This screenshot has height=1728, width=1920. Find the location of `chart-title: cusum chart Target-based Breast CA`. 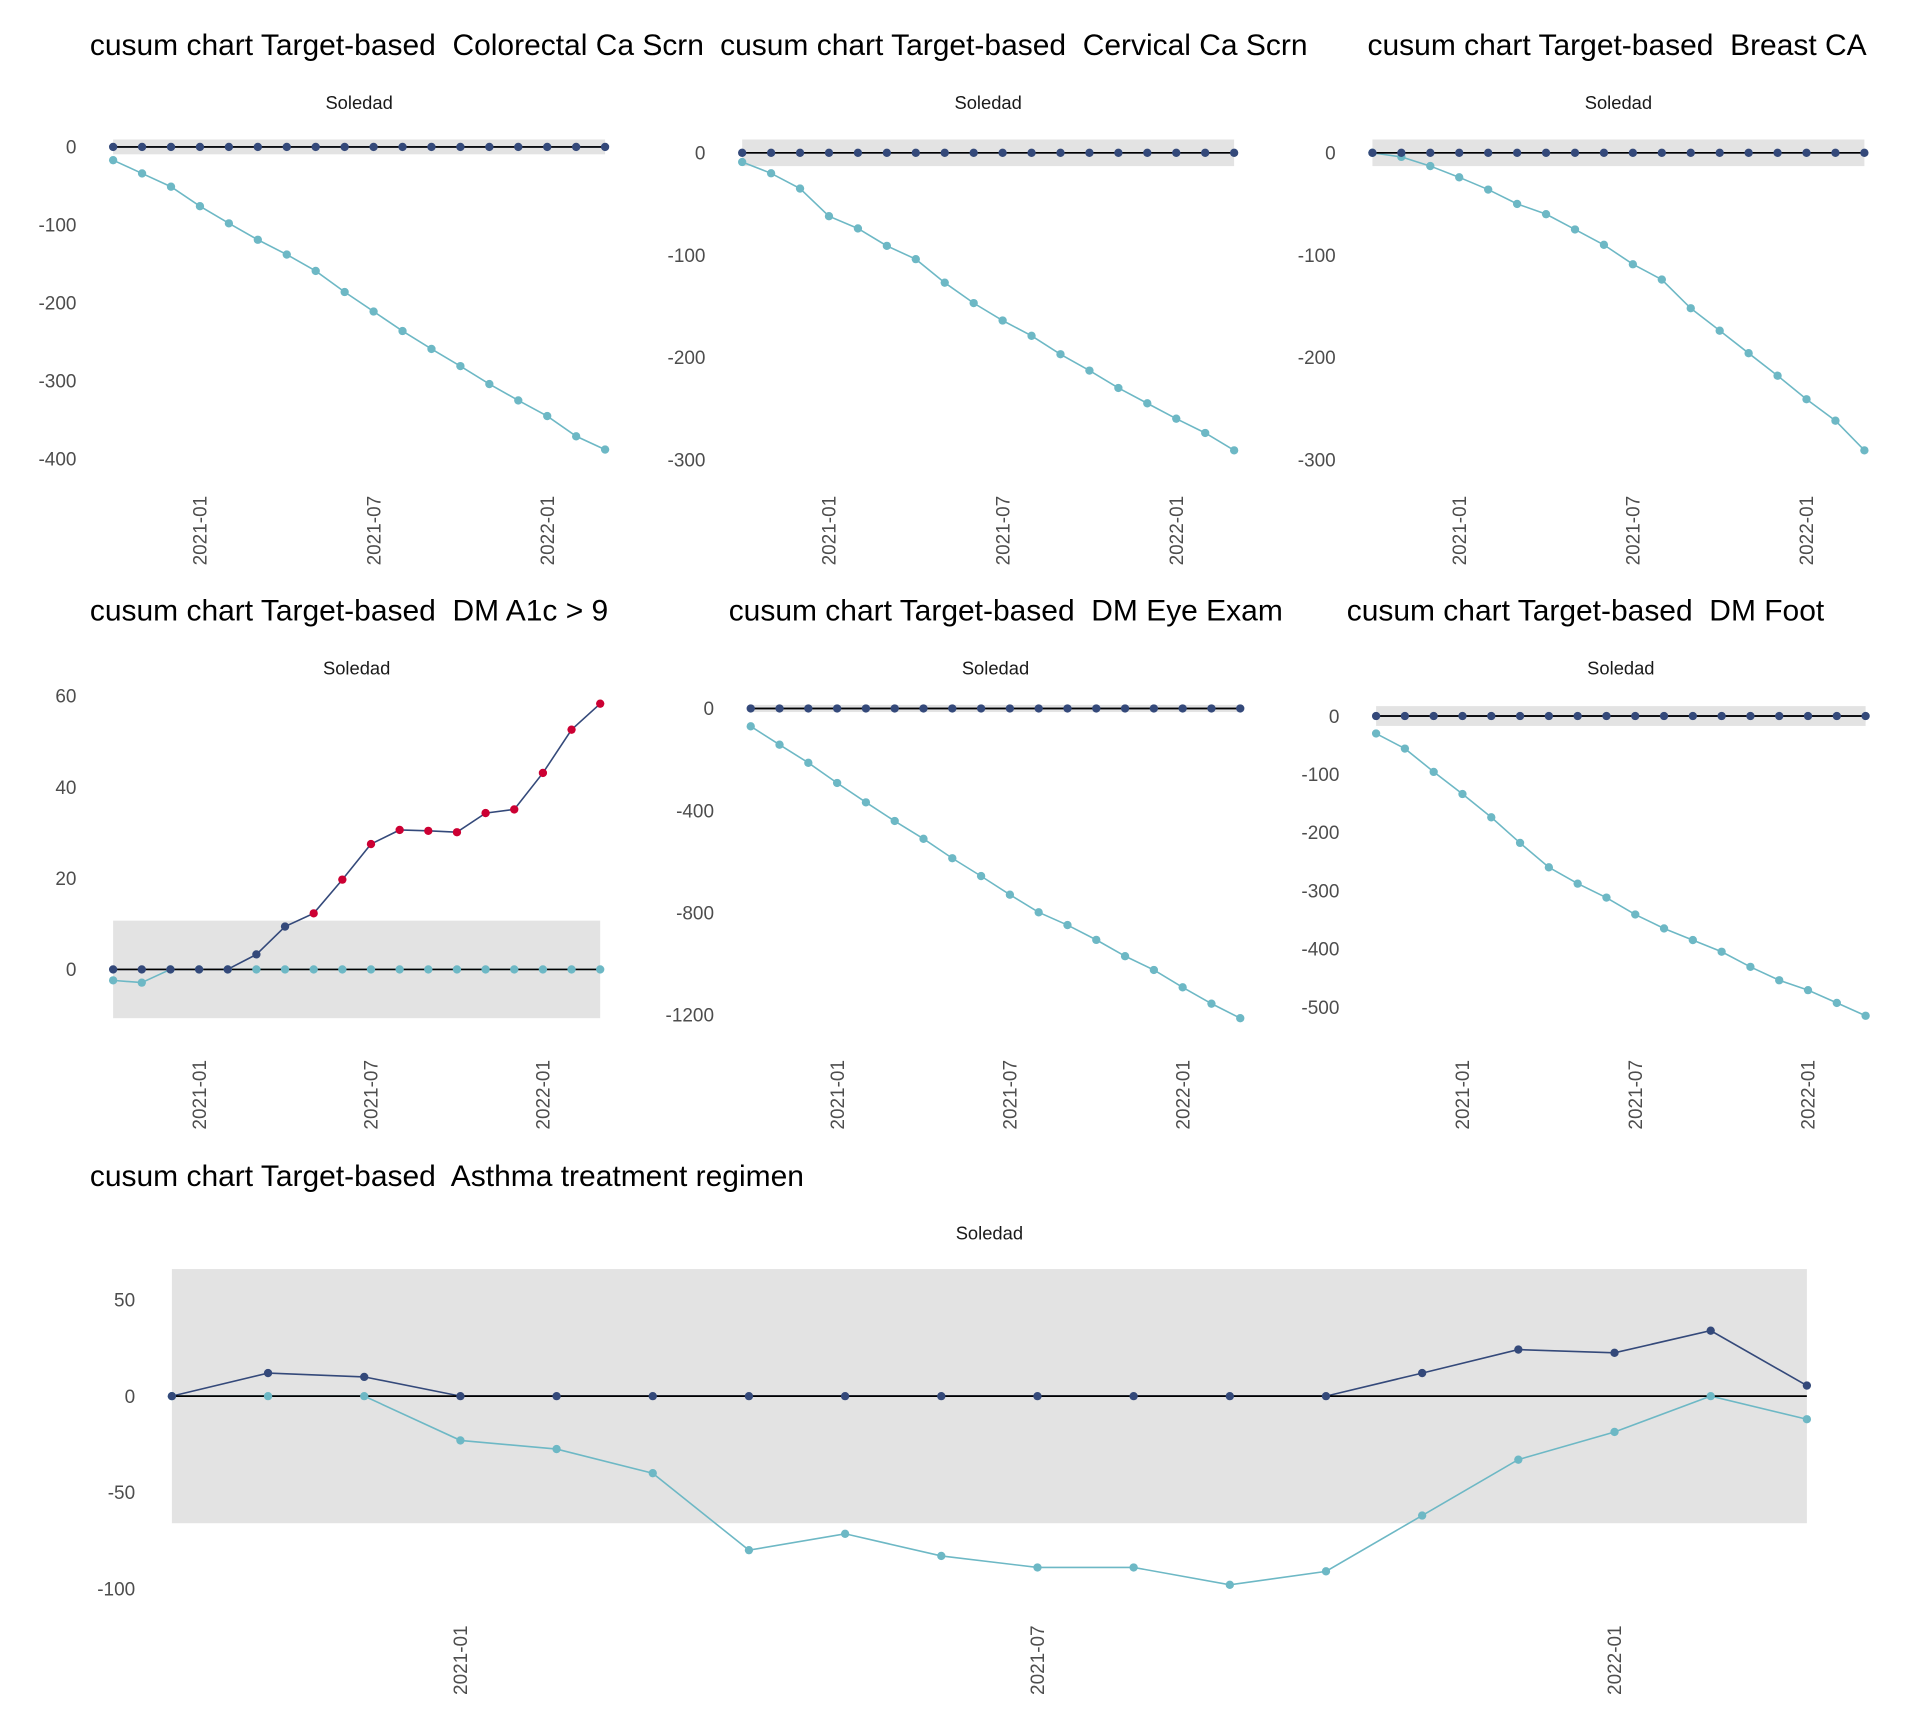

chart-title: cusum chart Target-based Breast CA is located at coordinates (1617, 45).